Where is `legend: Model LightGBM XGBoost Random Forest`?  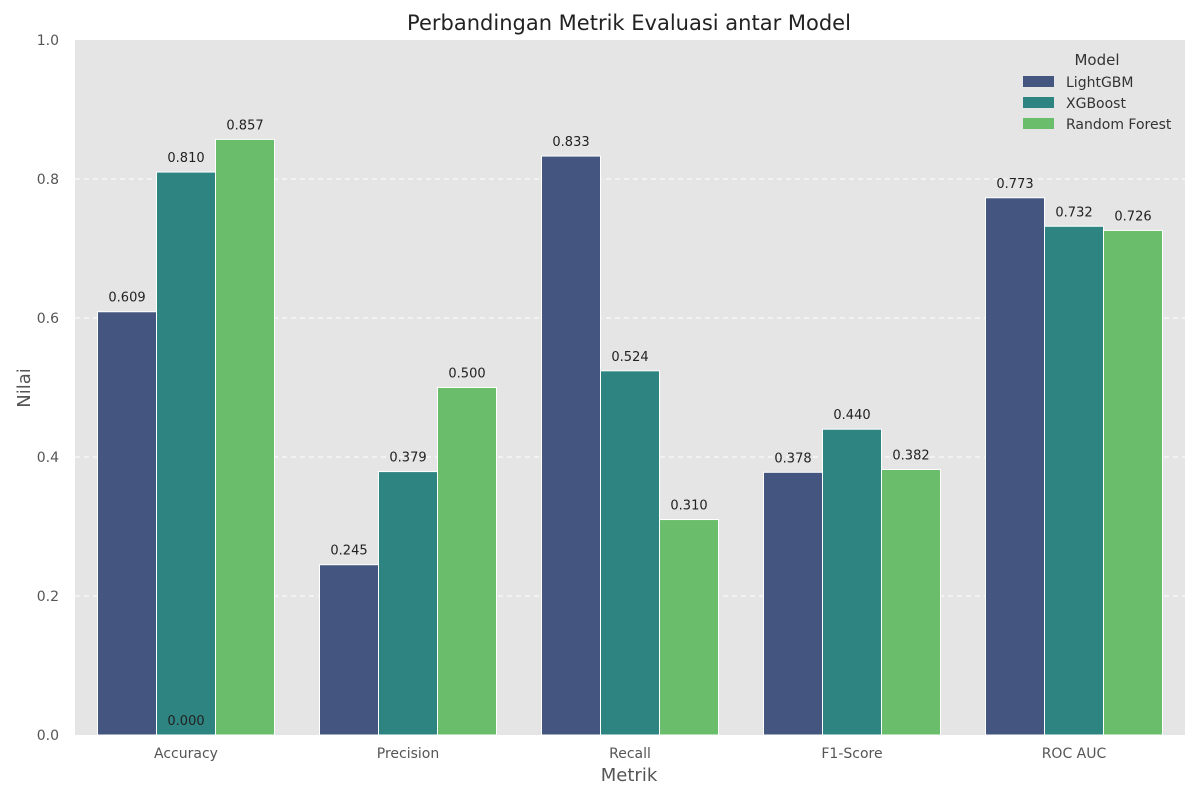 legend: Model LightGBM XGBoost Random Forest is located at coordinates (1097, 92).